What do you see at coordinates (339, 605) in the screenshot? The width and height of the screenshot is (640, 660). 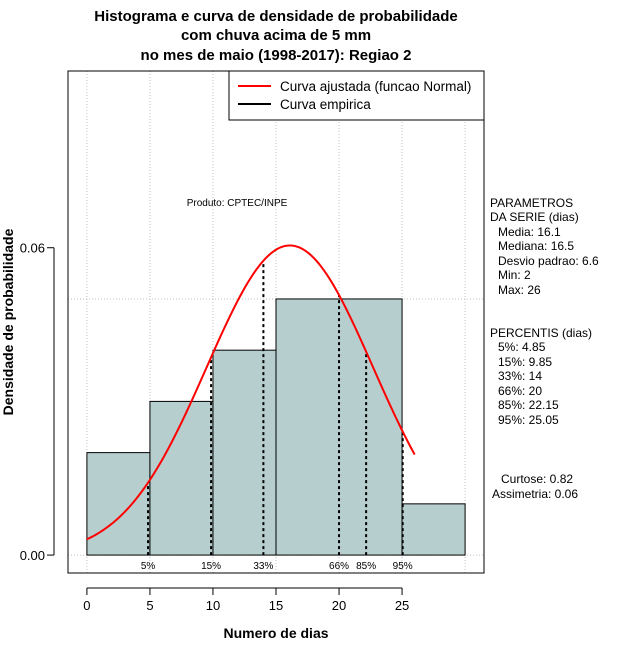 I see `x-tick-label: 20` at bounding box center [339, 605].